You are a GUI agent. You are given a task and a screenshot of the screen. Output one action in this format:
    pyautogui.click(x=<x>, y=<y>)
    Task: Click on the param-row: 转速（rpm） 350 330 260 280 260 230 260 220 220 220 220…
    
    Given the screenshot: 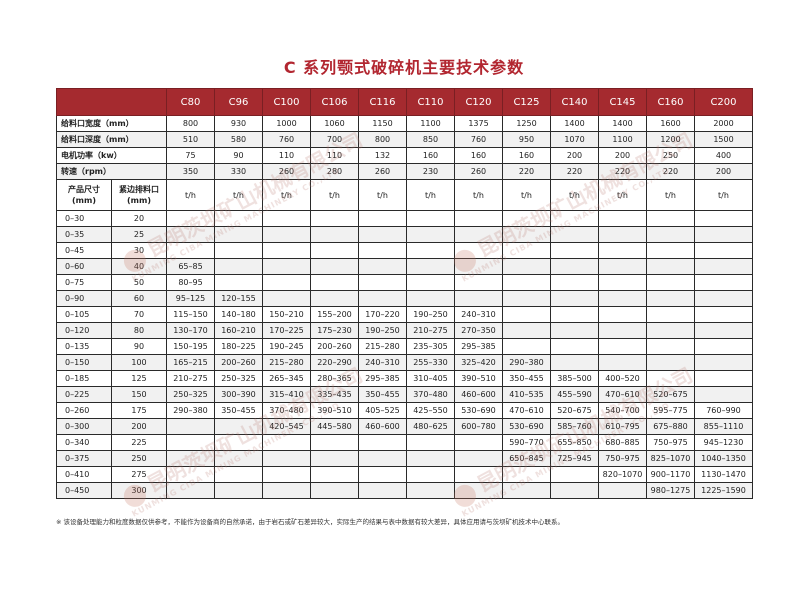 What is the action you would take?
    pyautogui.click(x=404, y=171)
    